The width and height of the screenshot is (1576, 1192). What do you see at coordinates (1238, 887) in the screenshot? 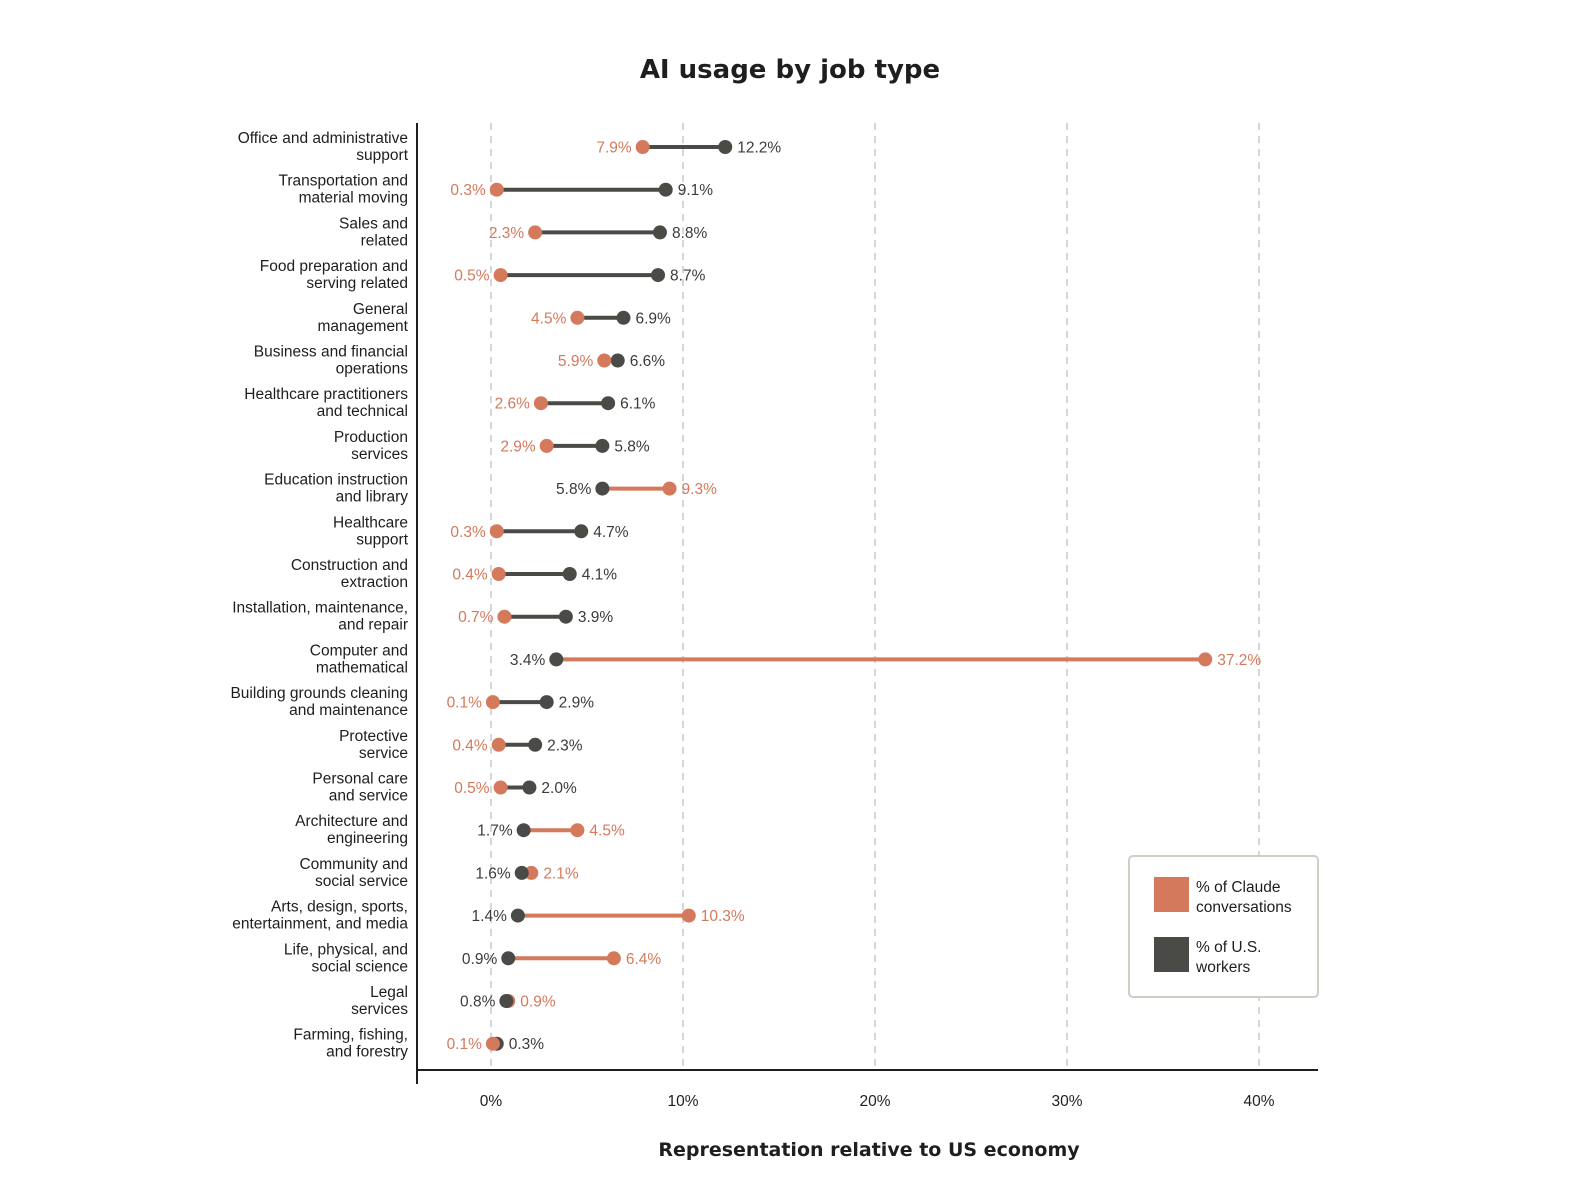
I see `legend-line: % of Claude` at bounding box center [1238, 887].